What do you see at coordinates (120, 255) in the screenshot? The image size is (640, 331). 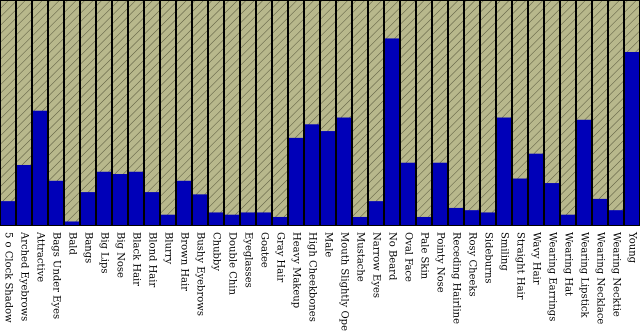 I see `x-tick-label: Big Nose` at bounding box center [120, 255].